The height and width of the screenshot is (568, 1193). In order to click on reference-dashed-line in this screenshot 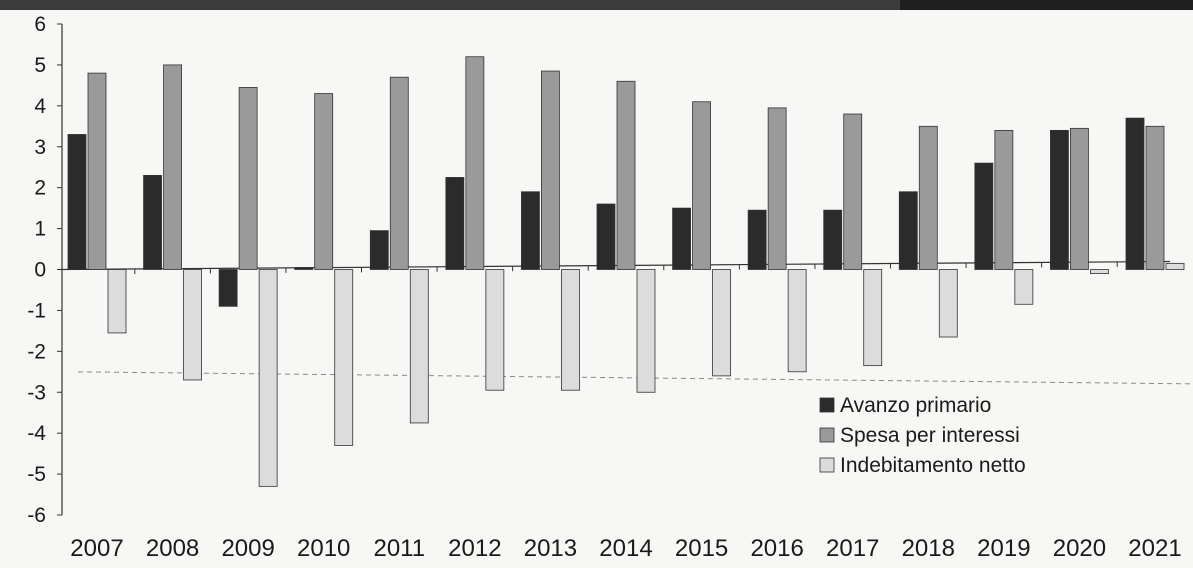, I will do `click(634, 378)`.